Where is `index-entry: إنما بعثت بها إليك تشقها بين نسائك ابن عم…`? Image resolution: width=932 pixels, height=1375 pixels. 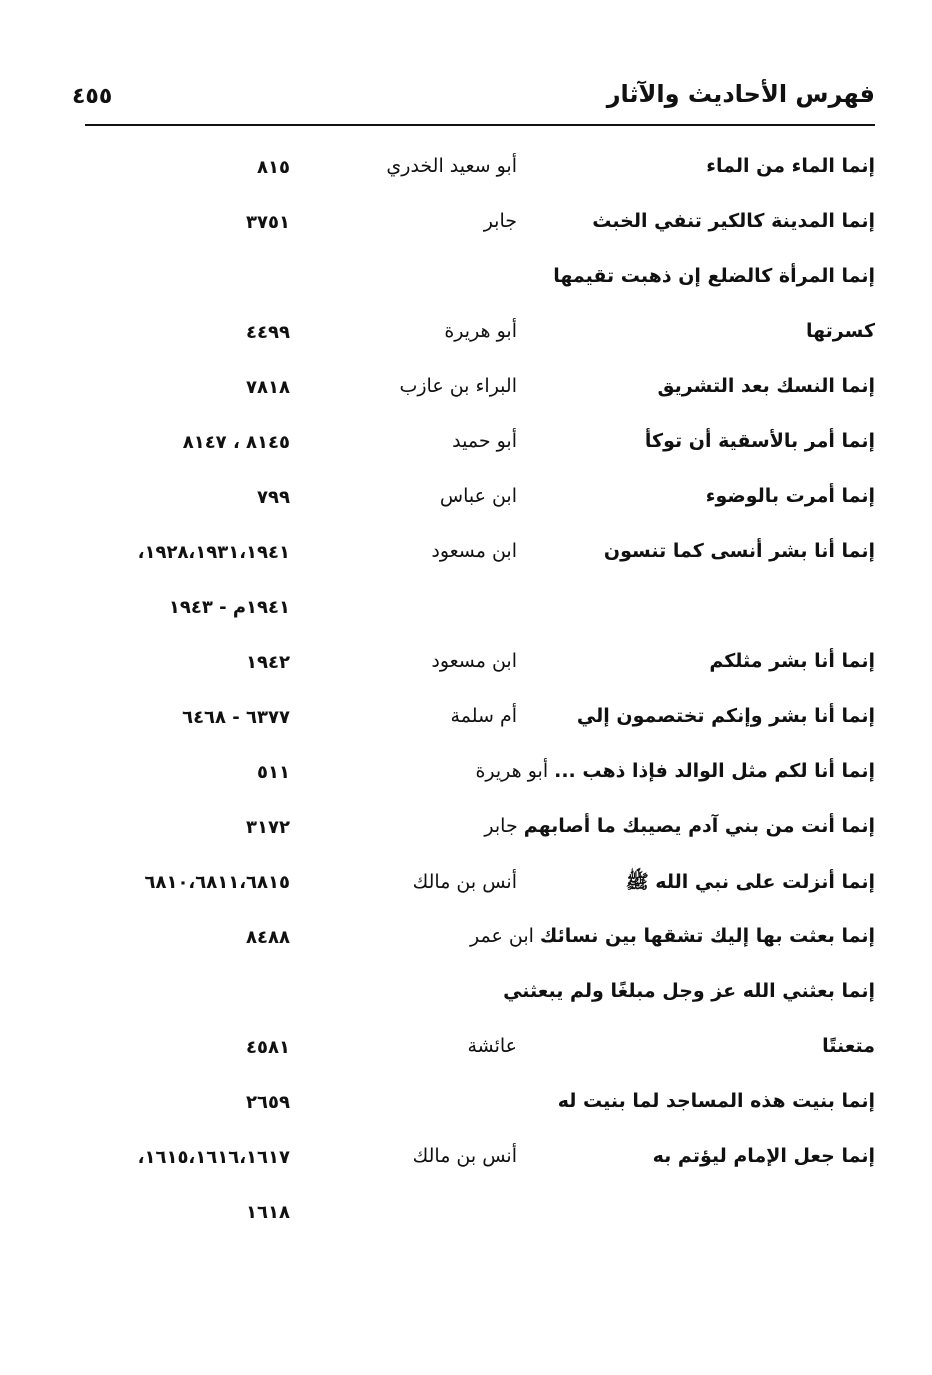
index-entry: إنما بعثت بها إليك تشقها بين نسائك ابن عم… is located at coordinates (466, 952).